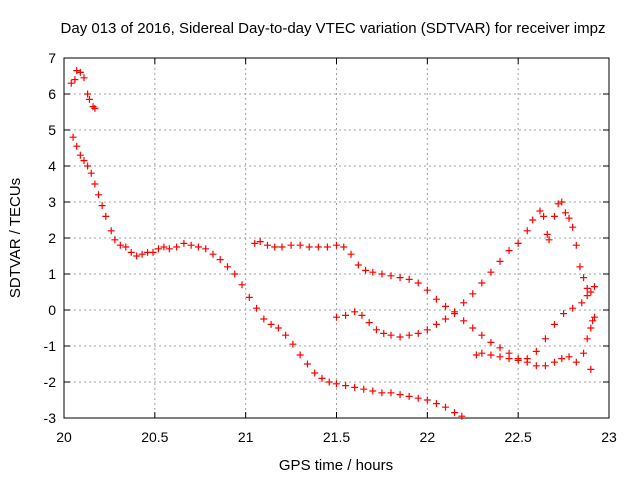 This screenshot has height=480, width=640. Describe the element at coordinates (64, 437) in the screenshot. I see `x-tick-label: 20` at that location.